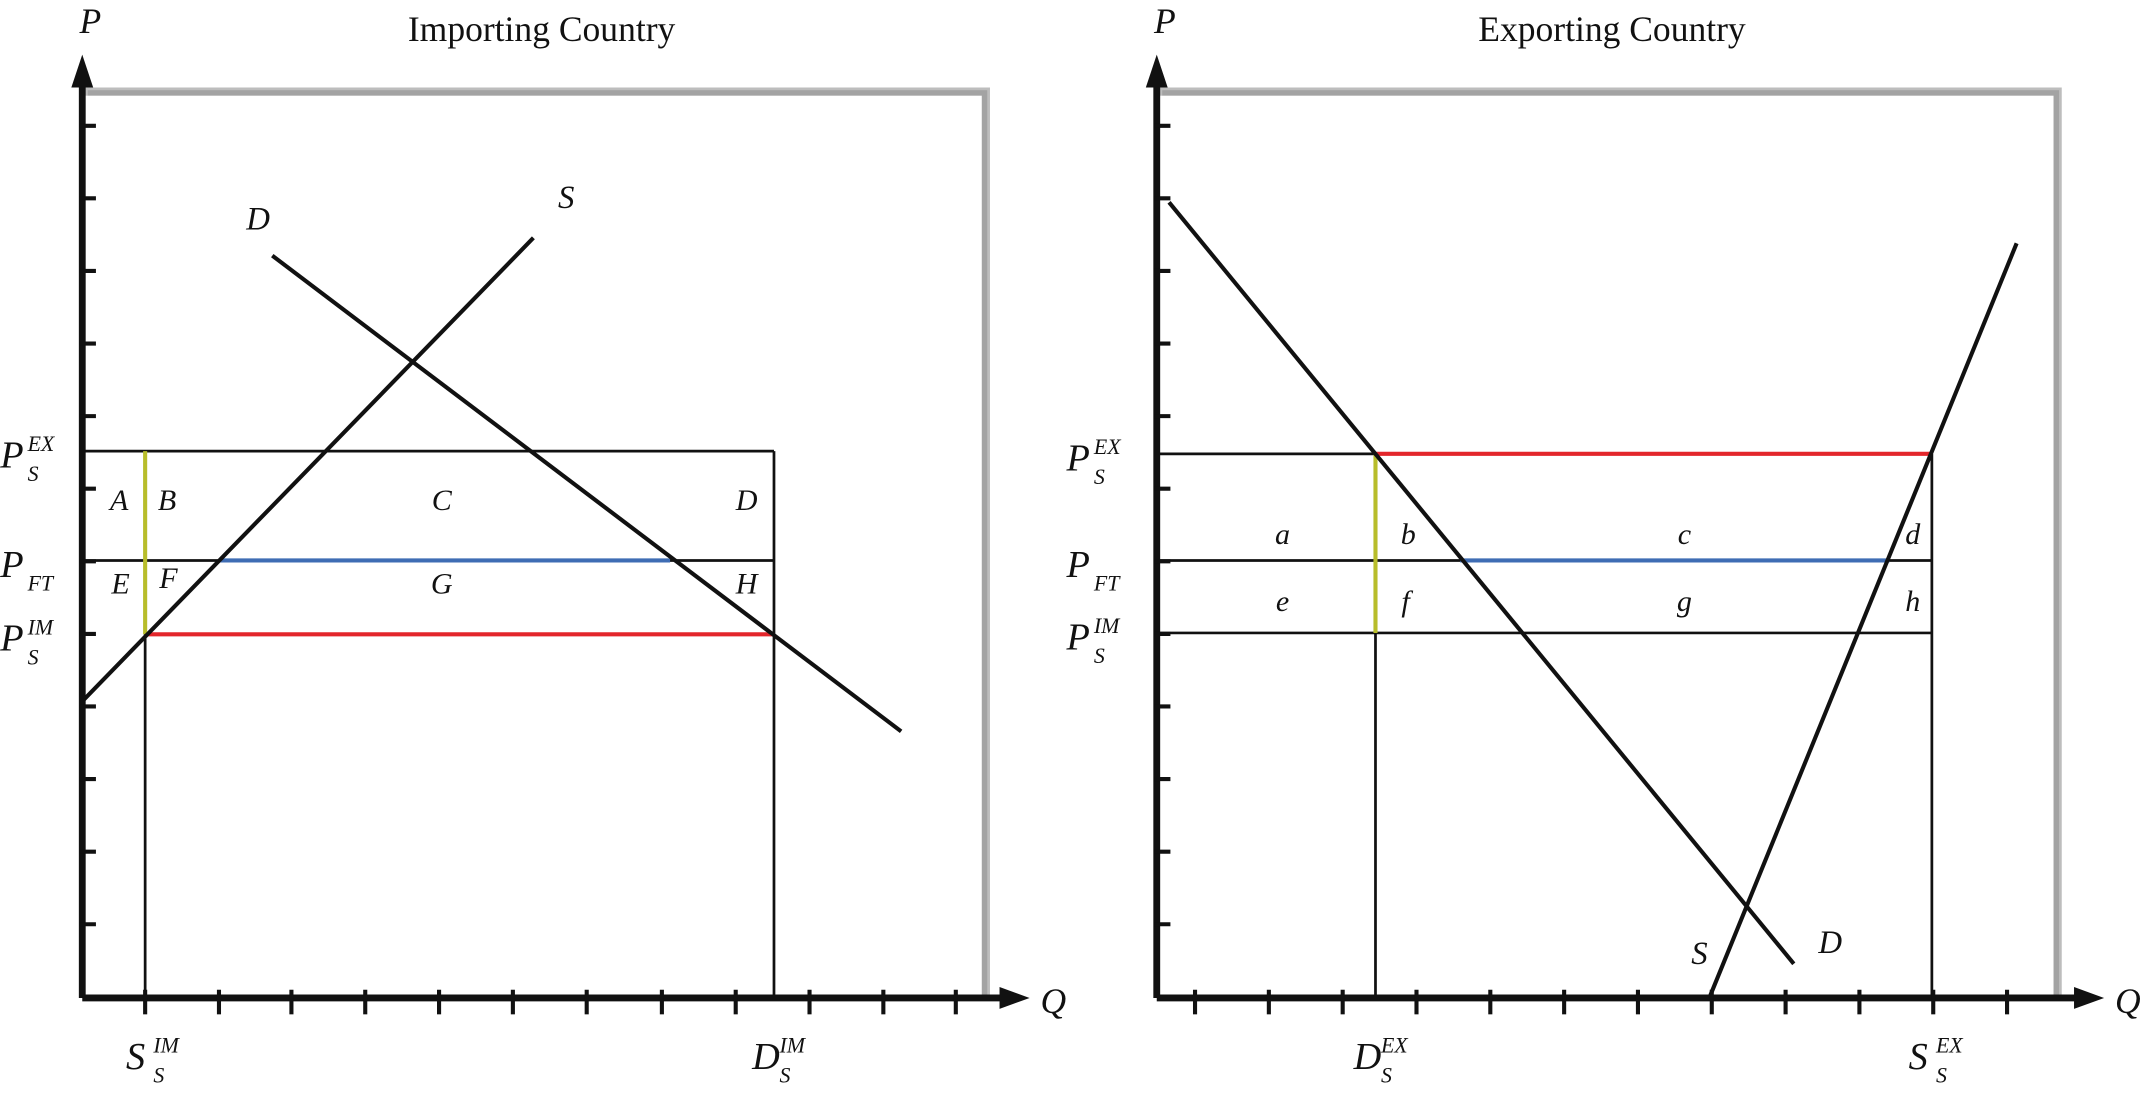 Image resolution: width=2144 pixels, height=1095 pixels. What do you see at coordinates (442, 583) in the screenshot?
I see `area-label: G` at bounding box center [442, 583].